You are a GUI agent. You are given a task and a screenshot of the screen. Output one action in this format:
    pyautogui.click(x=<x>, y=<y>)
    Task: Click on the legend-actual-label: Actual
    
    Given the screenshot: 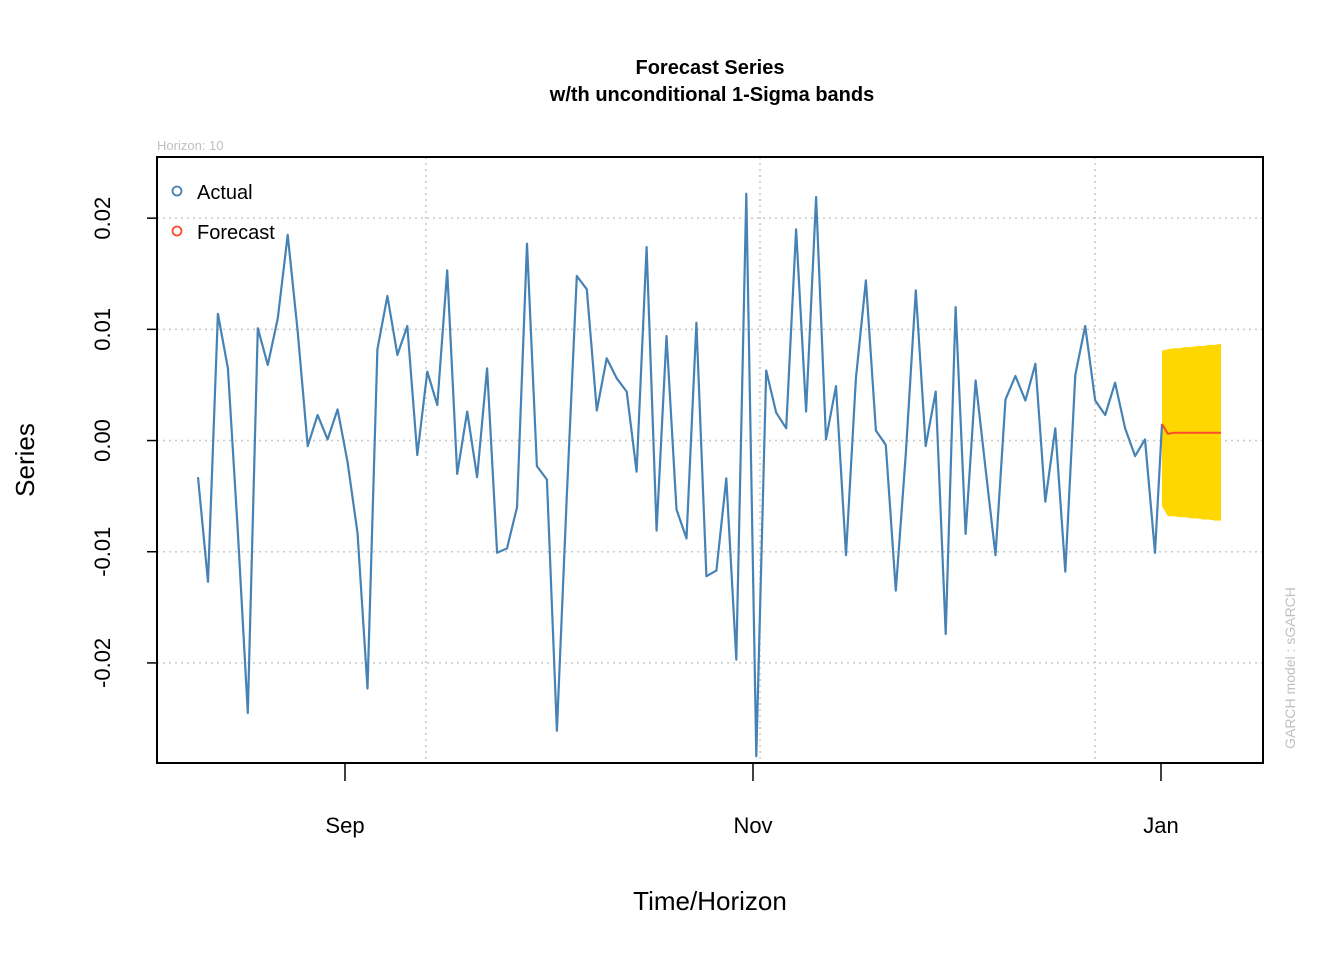 What is the action you would take?
    pyautogui.click(x=225, y=193)
    